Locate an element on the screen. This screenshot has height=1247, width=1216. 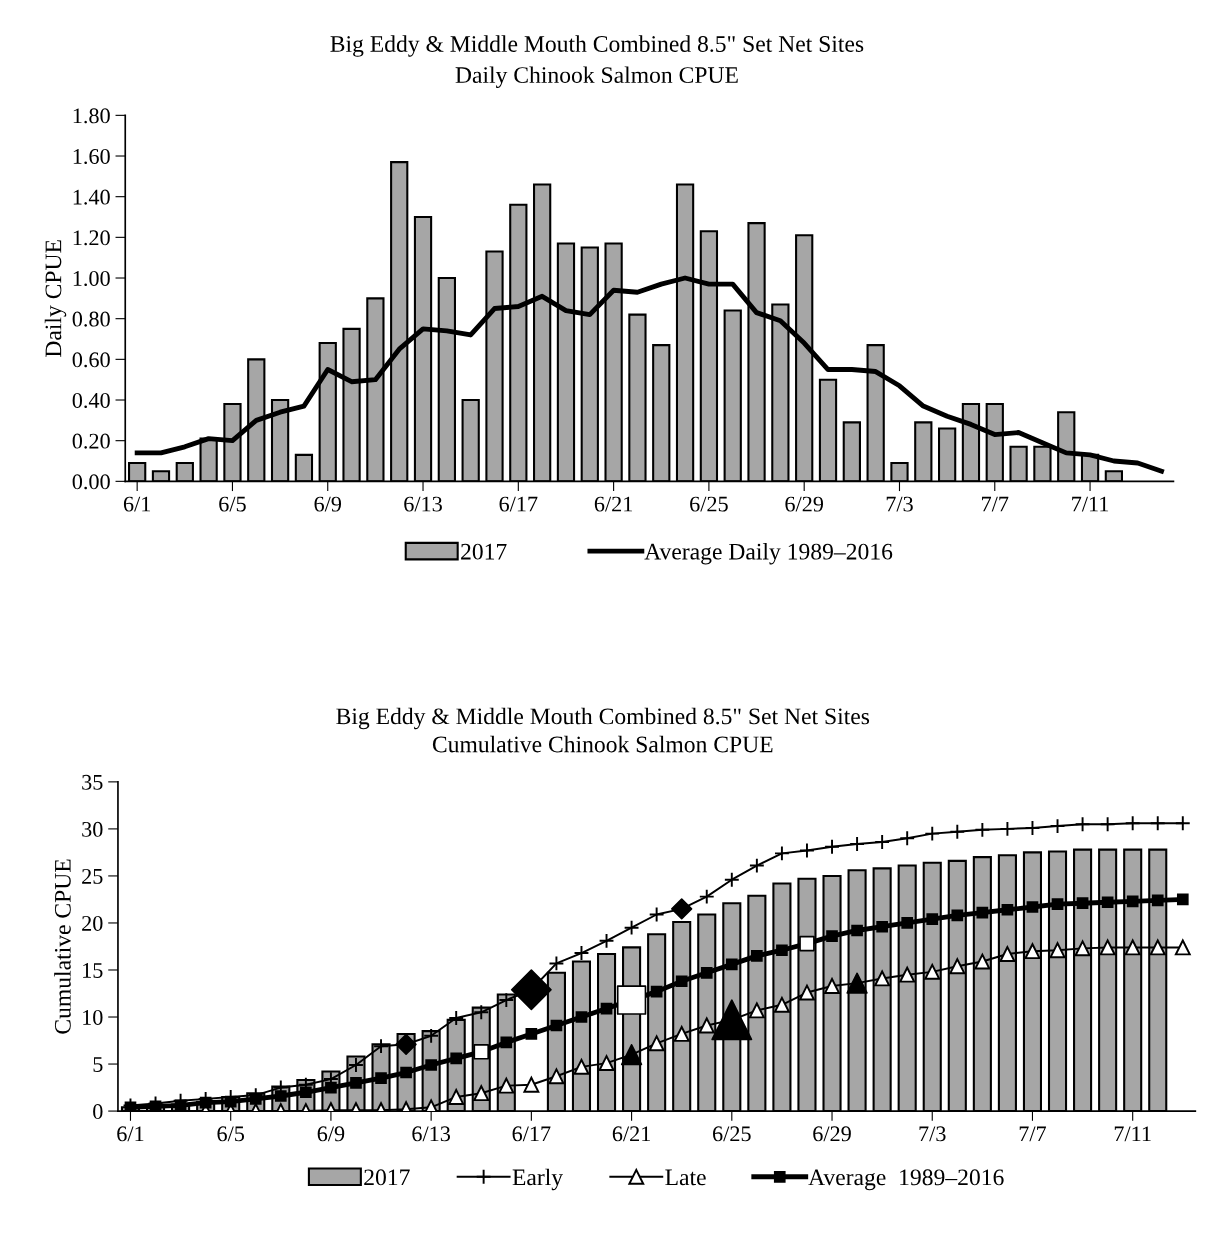
y-tick-label: 1.80 is located at coordinates (91, 116).